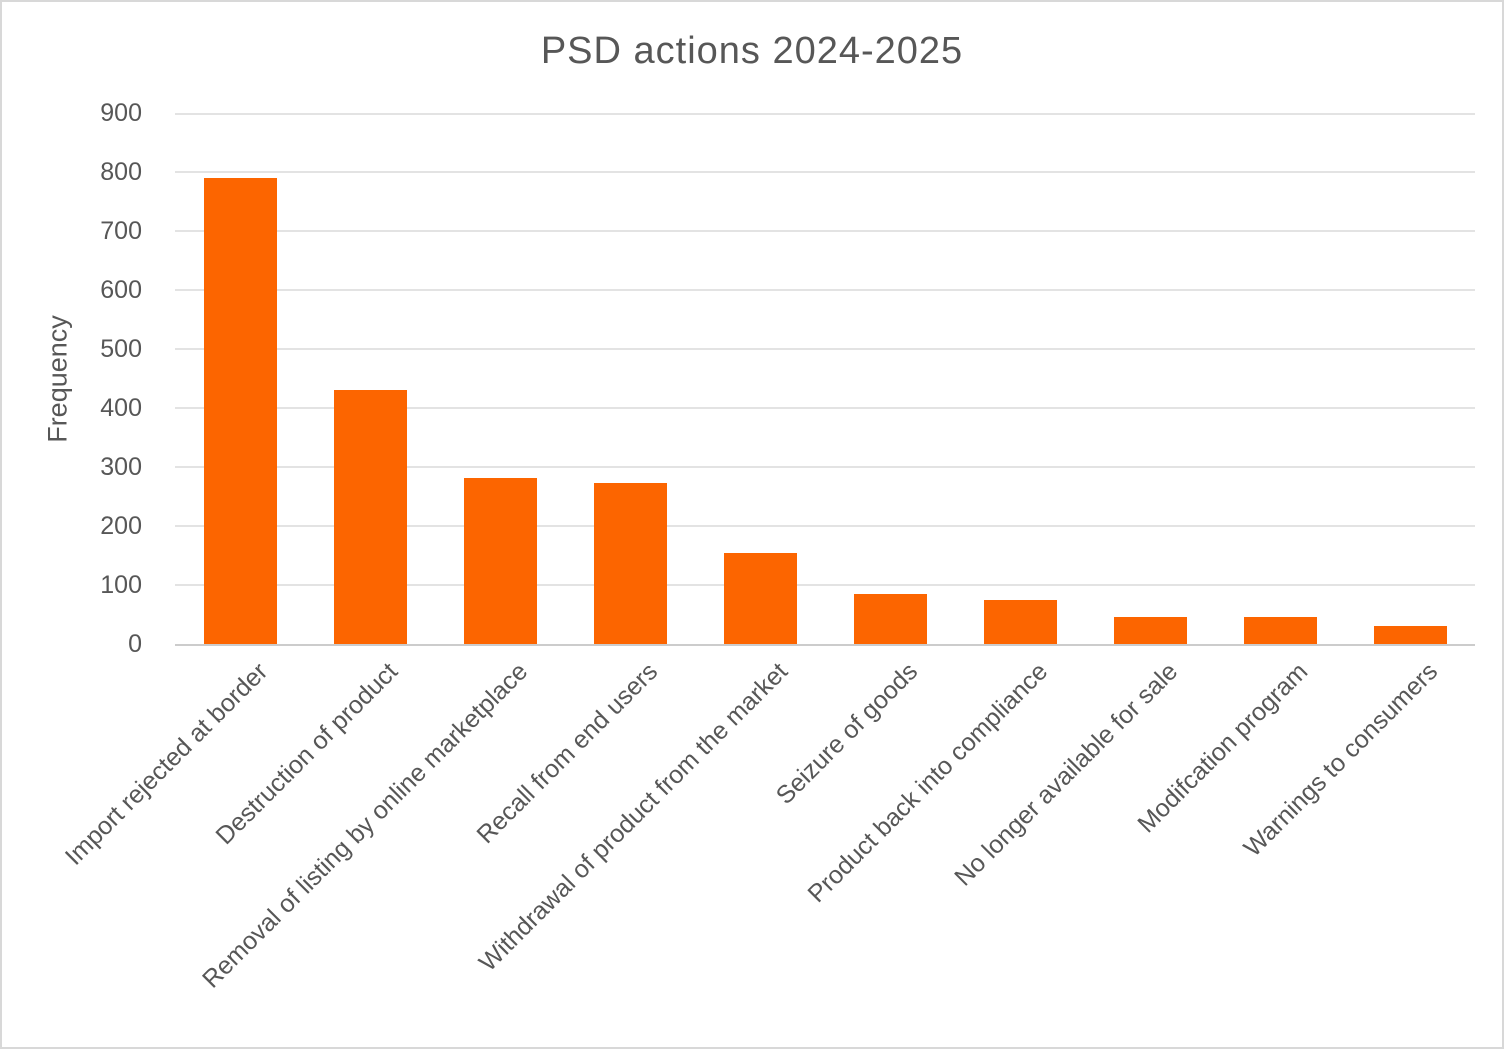 This screenshot has height=1049, width=1504. Describe the element at coordinates (121, 113) in the screenshot. I see `y-tick-label-900: 900` at that location.